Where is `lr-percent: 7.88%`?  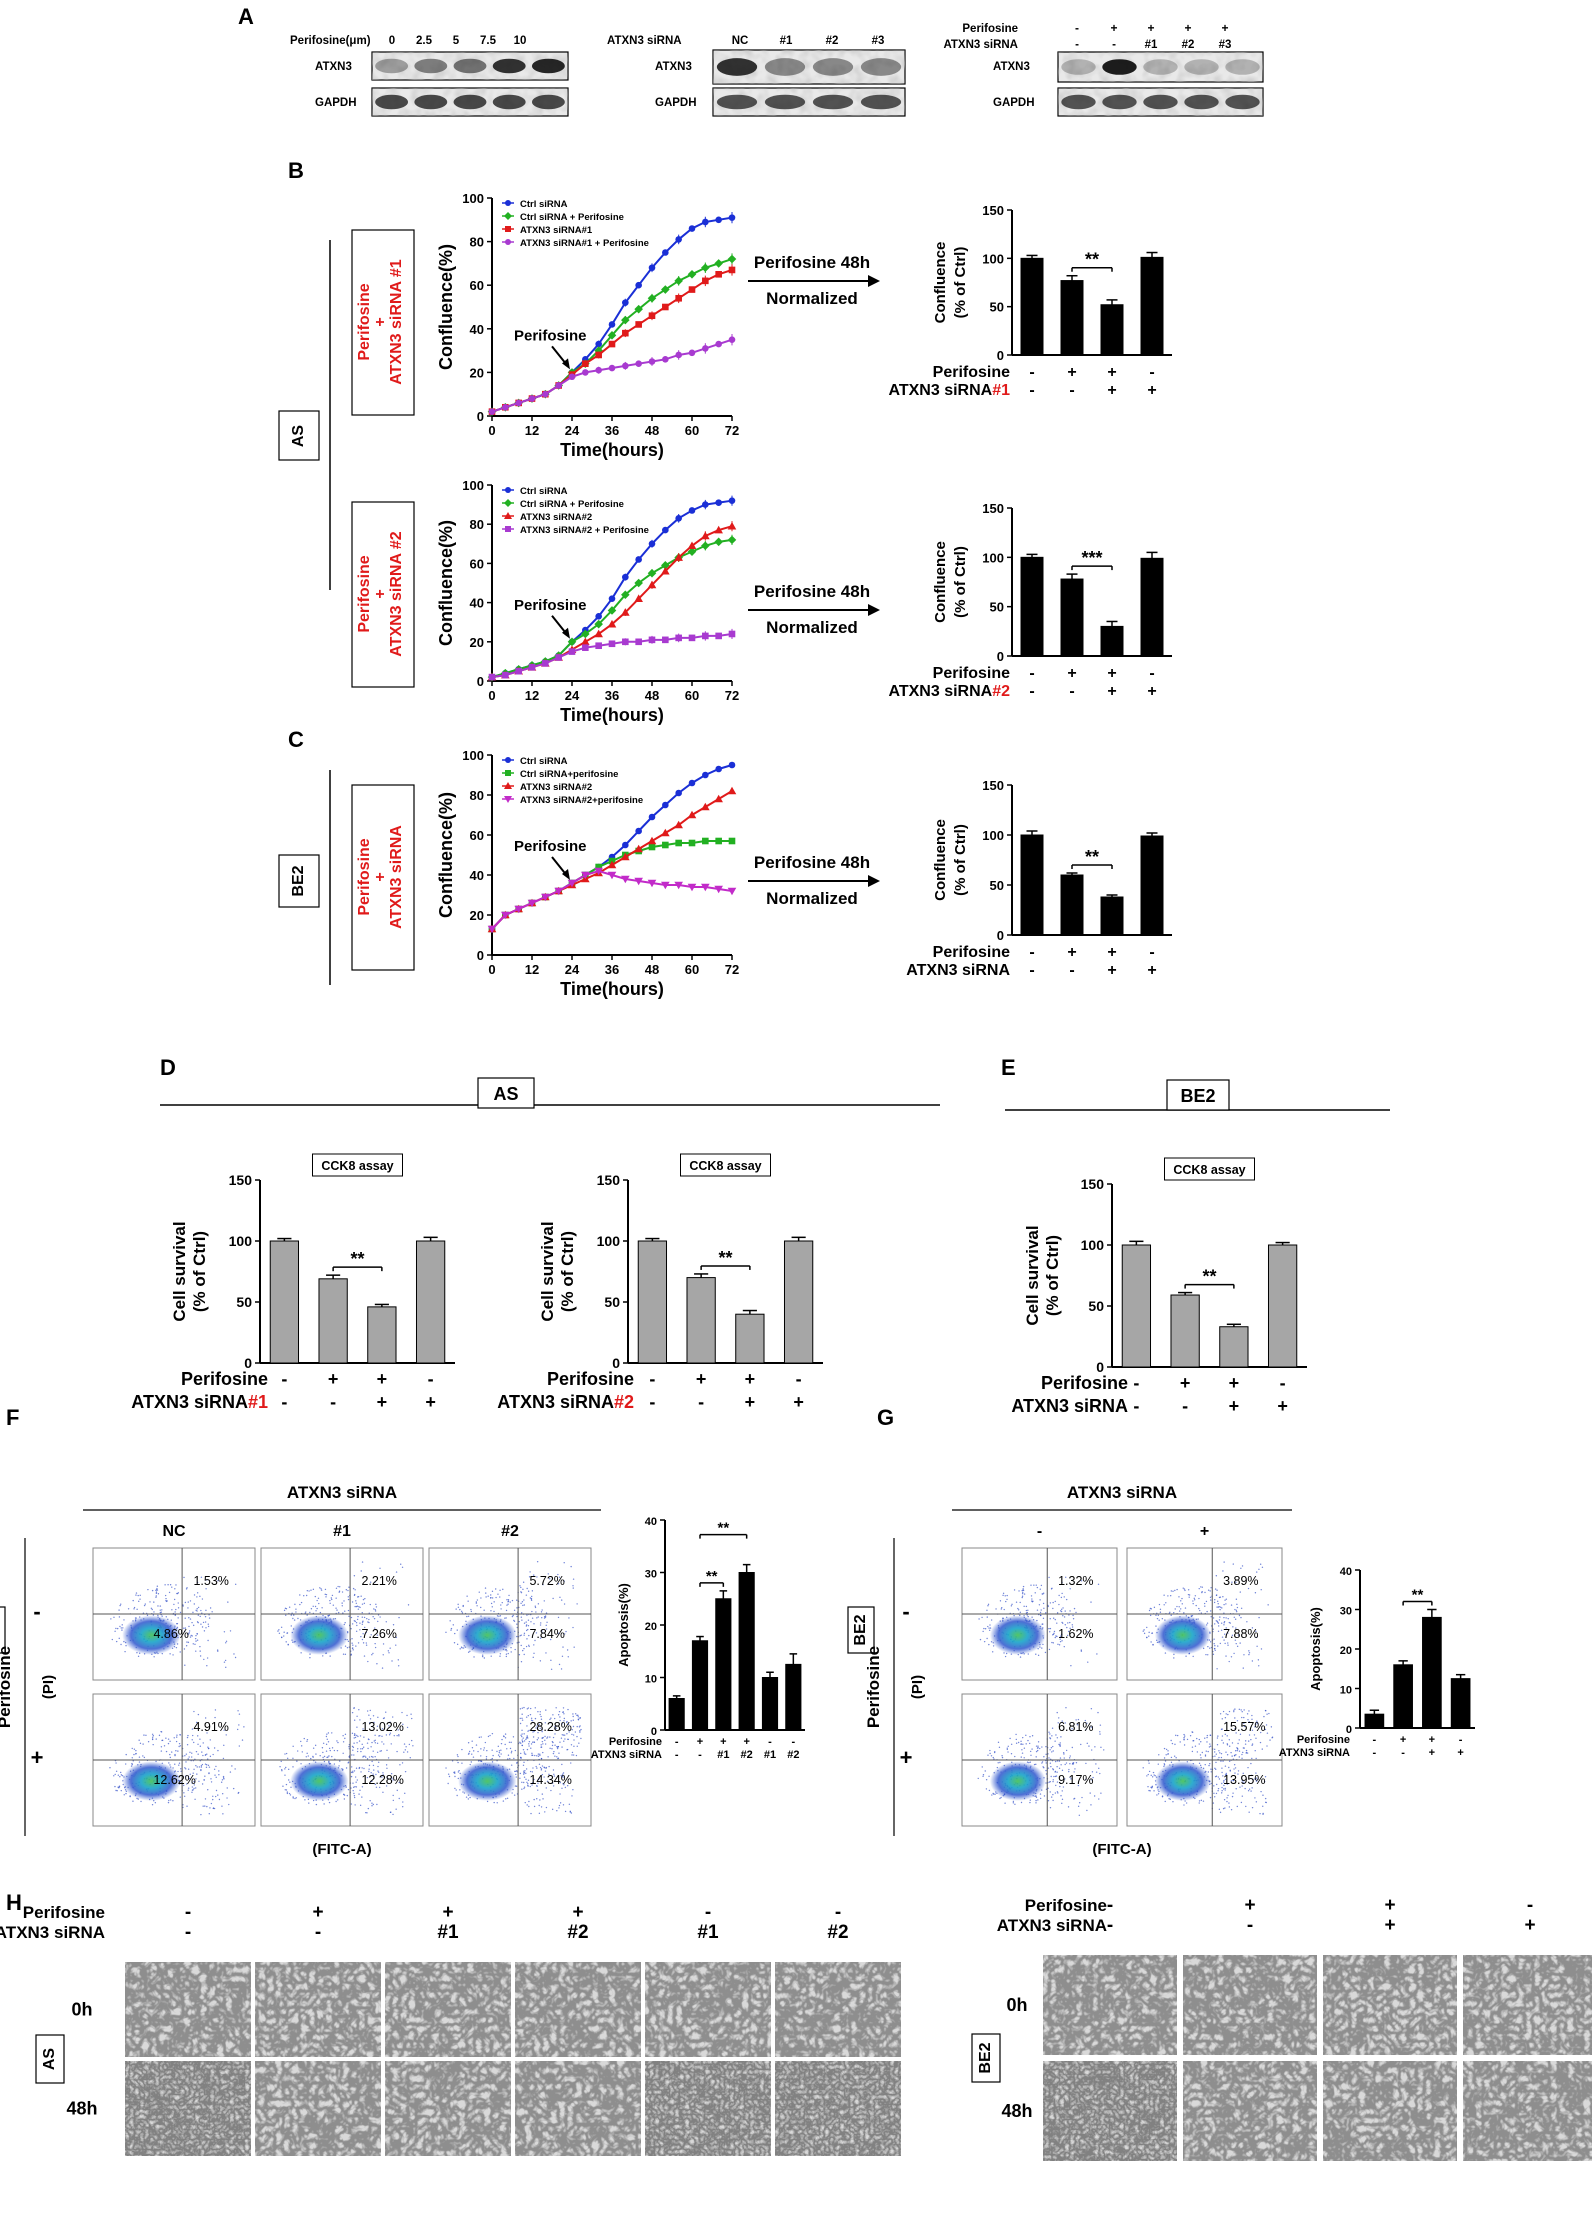
lr-percent: 7.88% is located at coordinates (1240, 1634).